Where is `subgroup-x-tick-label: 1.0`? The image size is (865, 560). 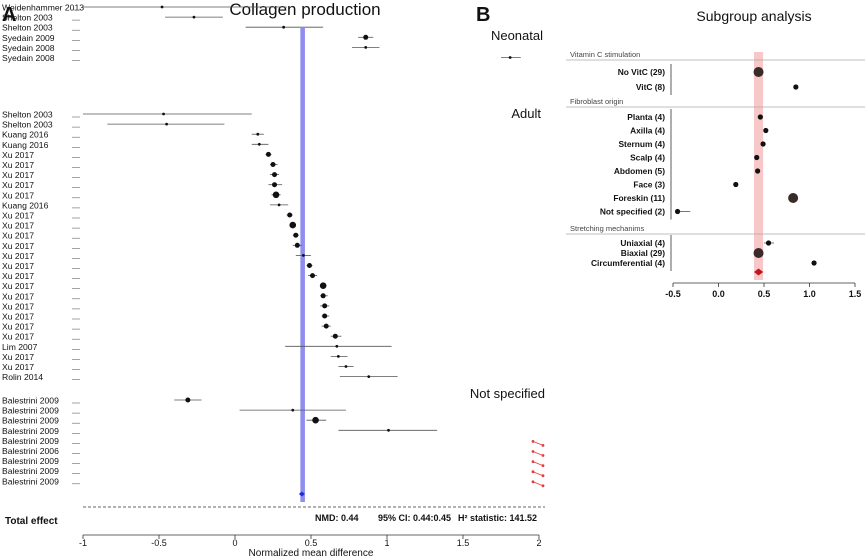 subgroup-x-tick-label: 1.0 is located at coordinates (809, 294).